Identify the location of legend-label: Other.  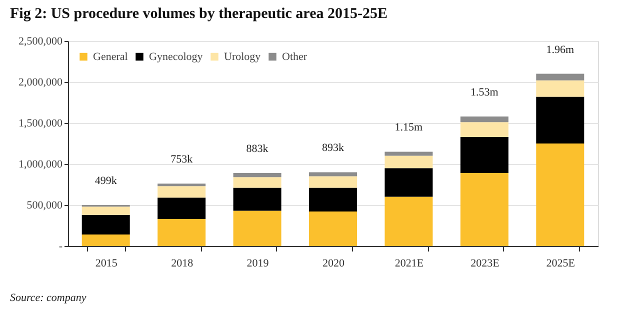
(295, 56).